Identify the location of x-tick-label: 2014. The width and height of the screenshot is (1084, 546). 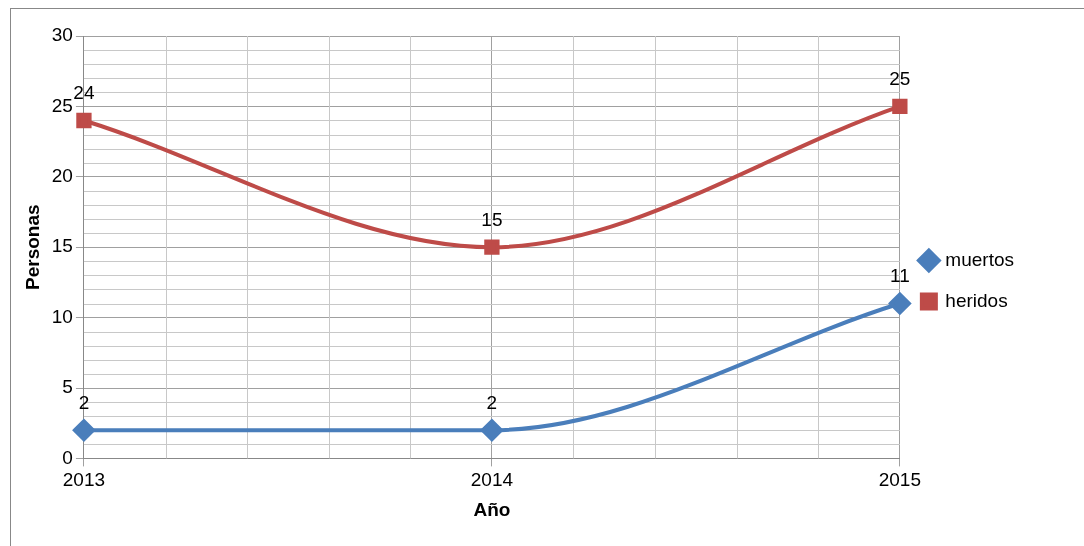
(492, 480).